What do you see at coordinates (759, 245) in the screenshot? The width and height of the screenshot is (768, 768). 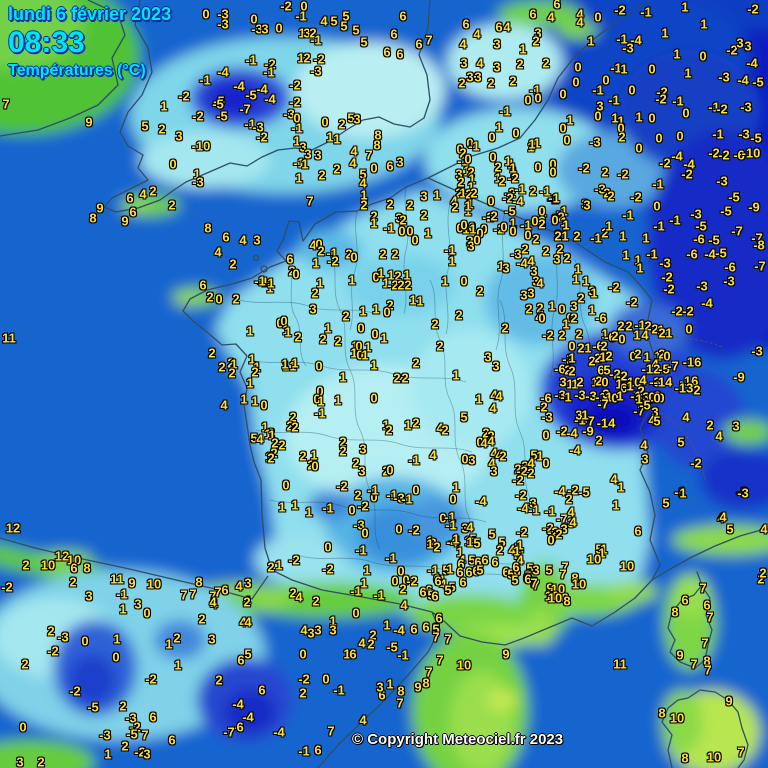 I see `temp-label: -8` at bounding box center [759, 245].